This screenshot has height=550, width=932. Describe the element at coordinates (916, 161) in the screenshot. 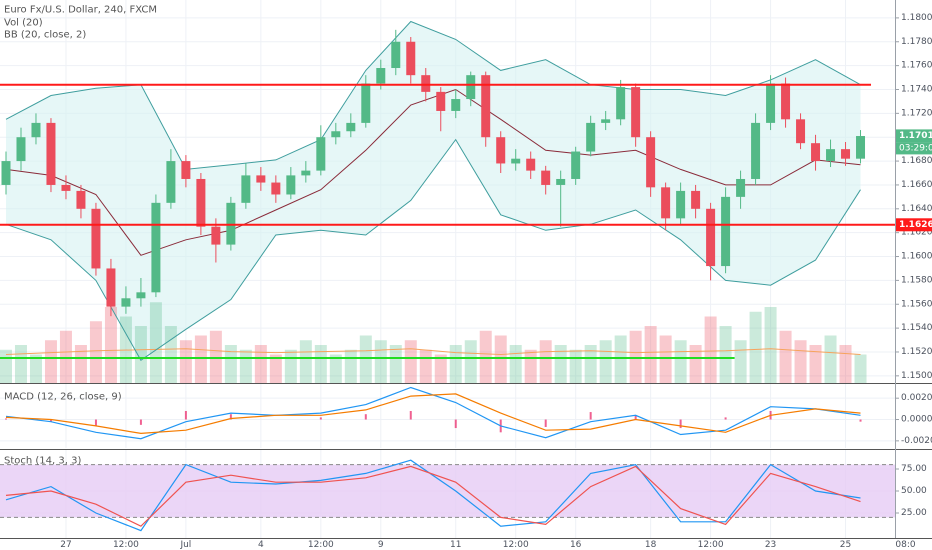

I see `y-tick-label: 1.16800` at that location.